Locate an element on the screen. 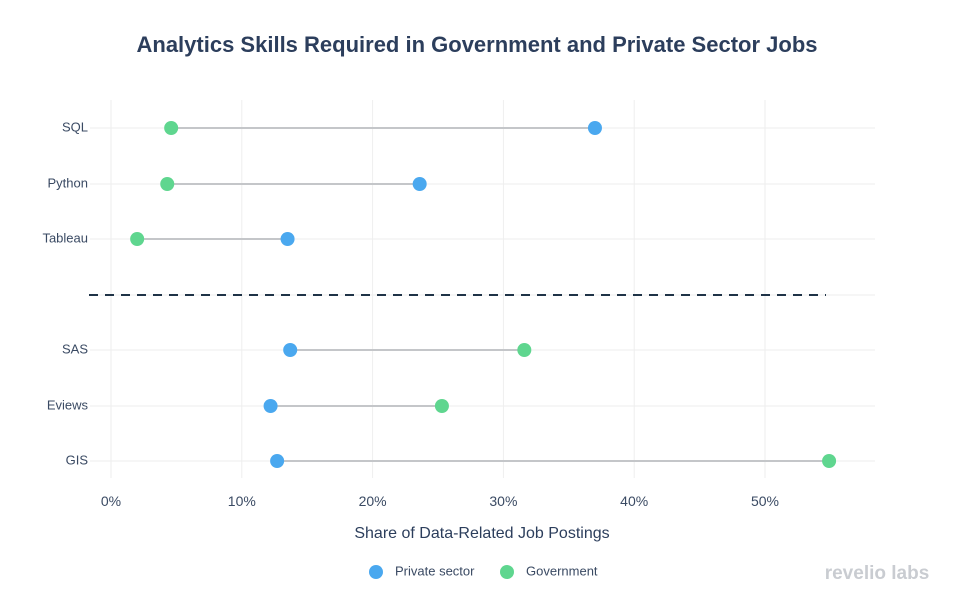 The height and width of the screenshot is (600, 954). private-point-eviews is located at coordinates (270, 406).